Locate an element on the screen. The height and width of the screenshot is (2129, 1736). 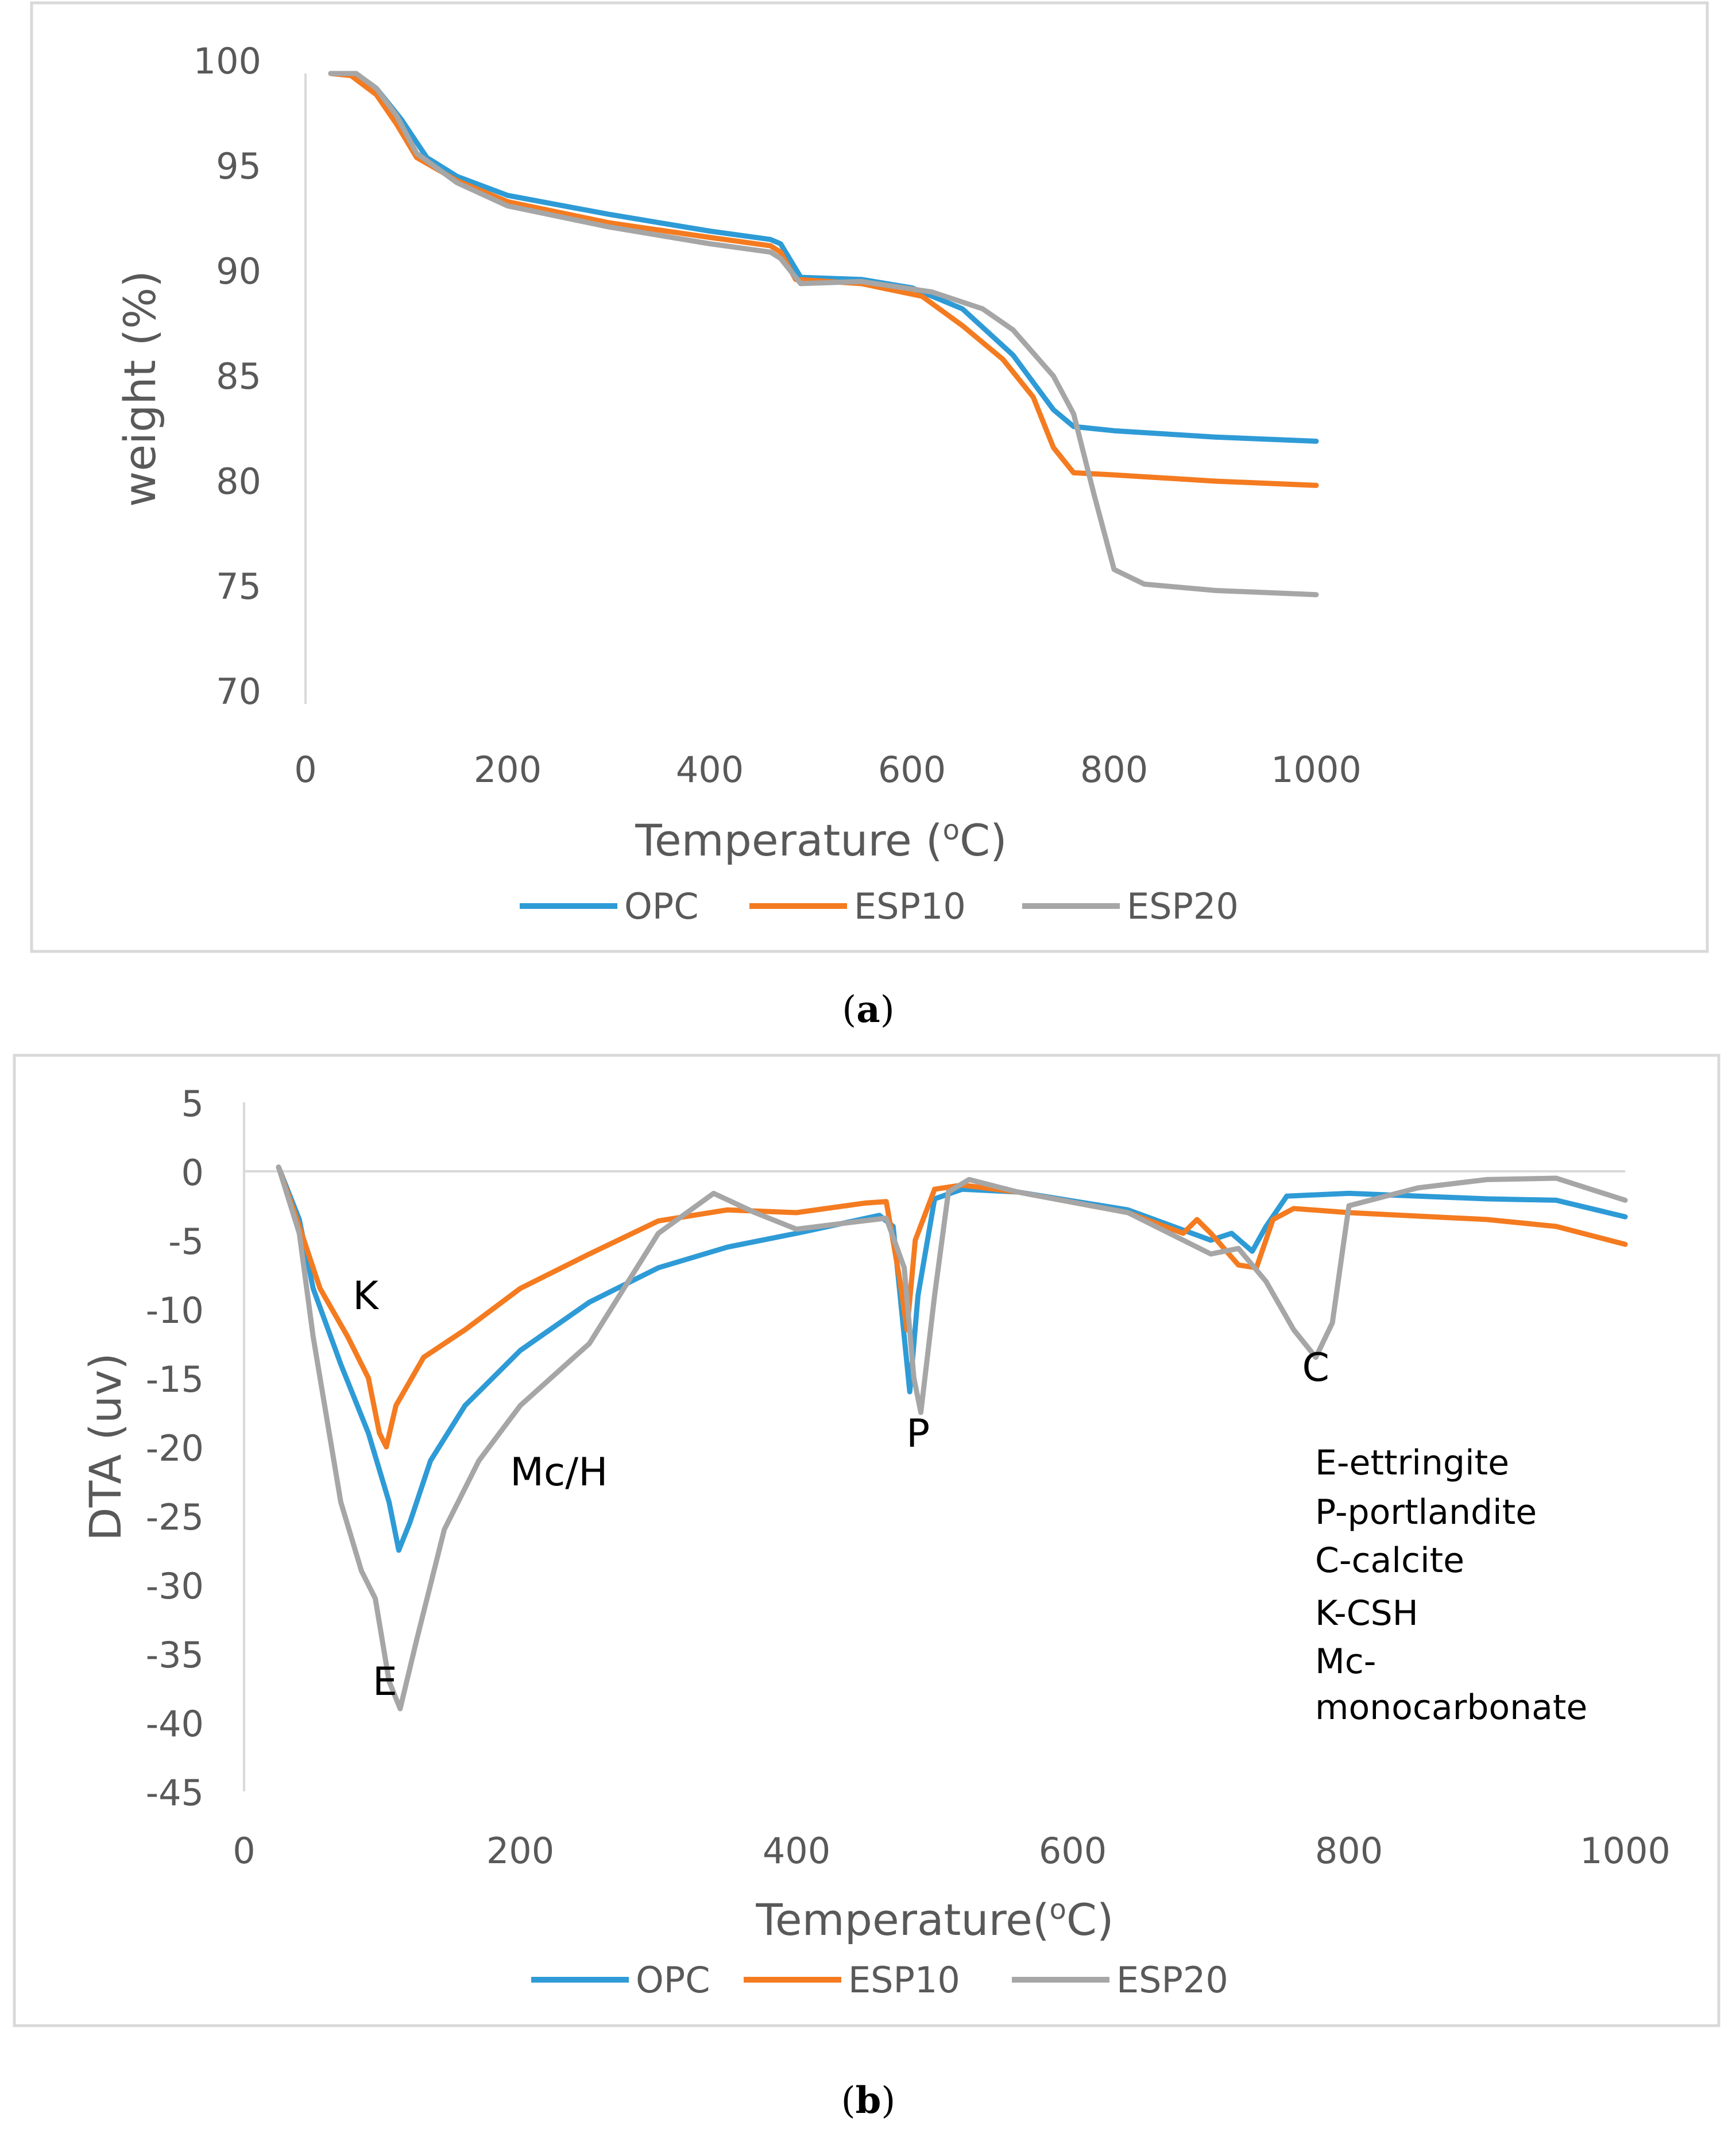
chart-b-ytick-m40: -40 is located at coordinates (175, 1724).